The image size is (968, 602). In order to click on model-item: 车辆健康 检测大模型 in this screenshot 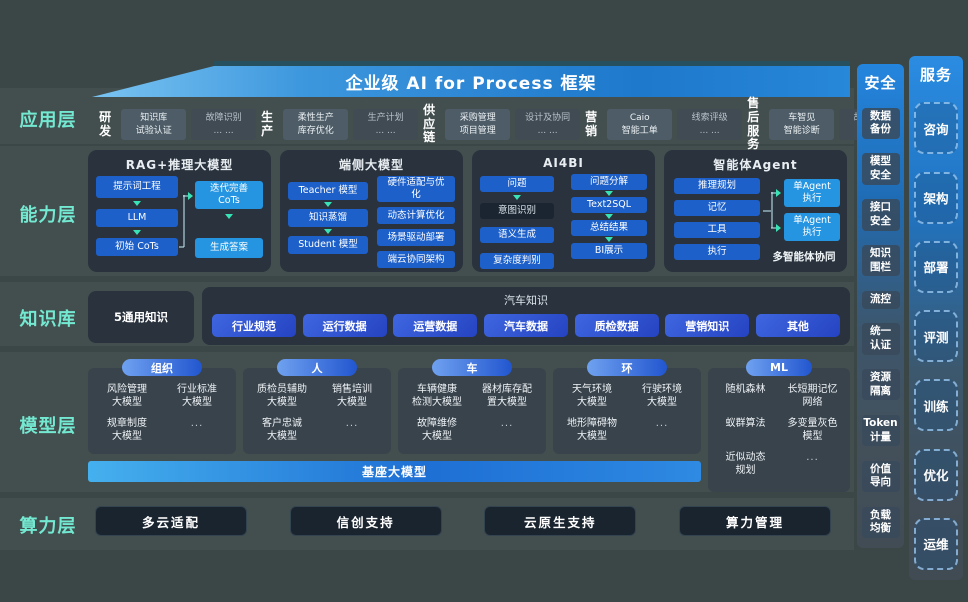, I will do `click(437, 396)`.